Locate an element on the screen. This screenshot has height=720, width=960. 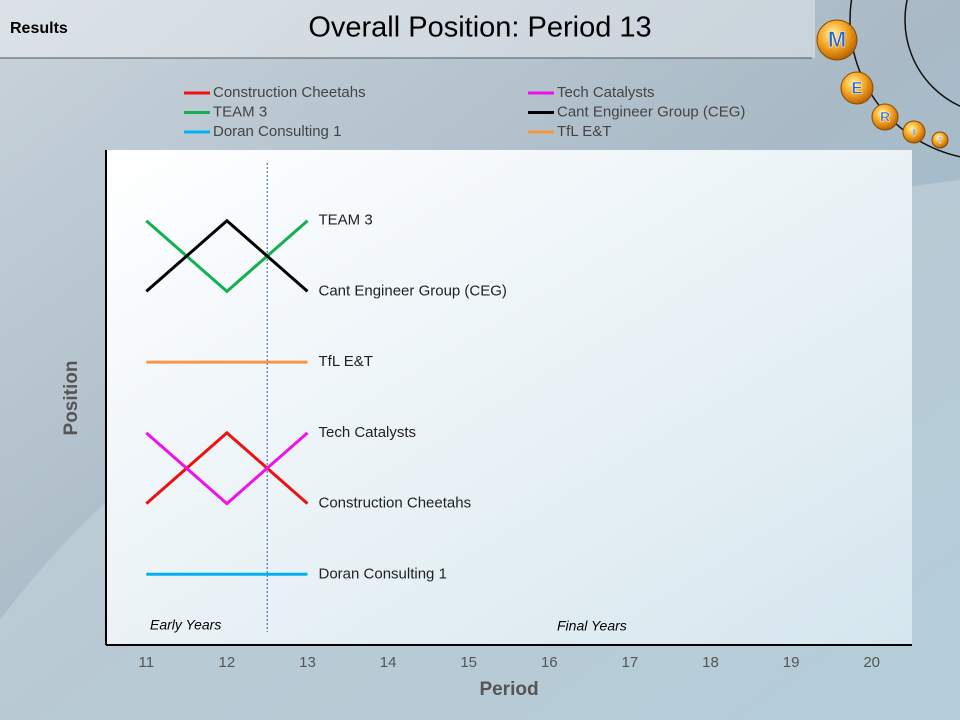
end-label: Construction Cheetahs is located at coordinates (395, 503).